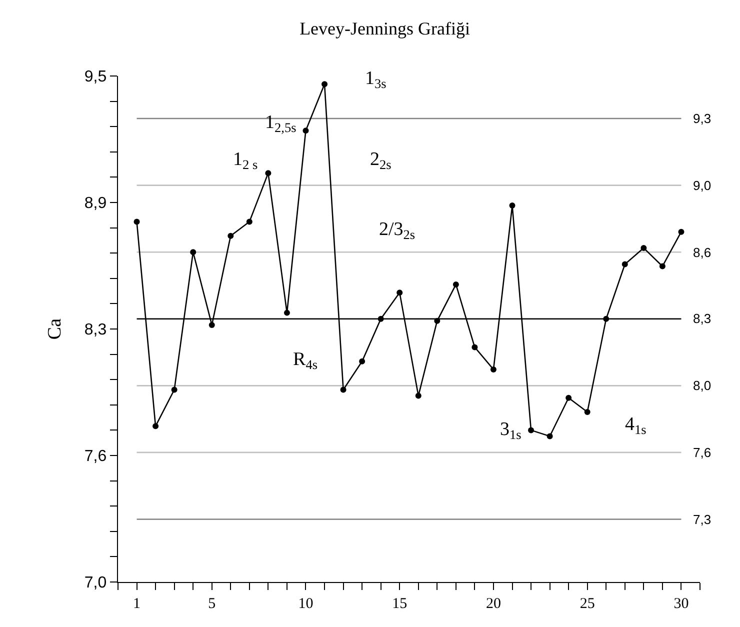 The image size is (740, 627). What do you see at coordinates (587, 604) in the screenshot?
I see `x-tick-label: 25` at bounding box center [587, 604].